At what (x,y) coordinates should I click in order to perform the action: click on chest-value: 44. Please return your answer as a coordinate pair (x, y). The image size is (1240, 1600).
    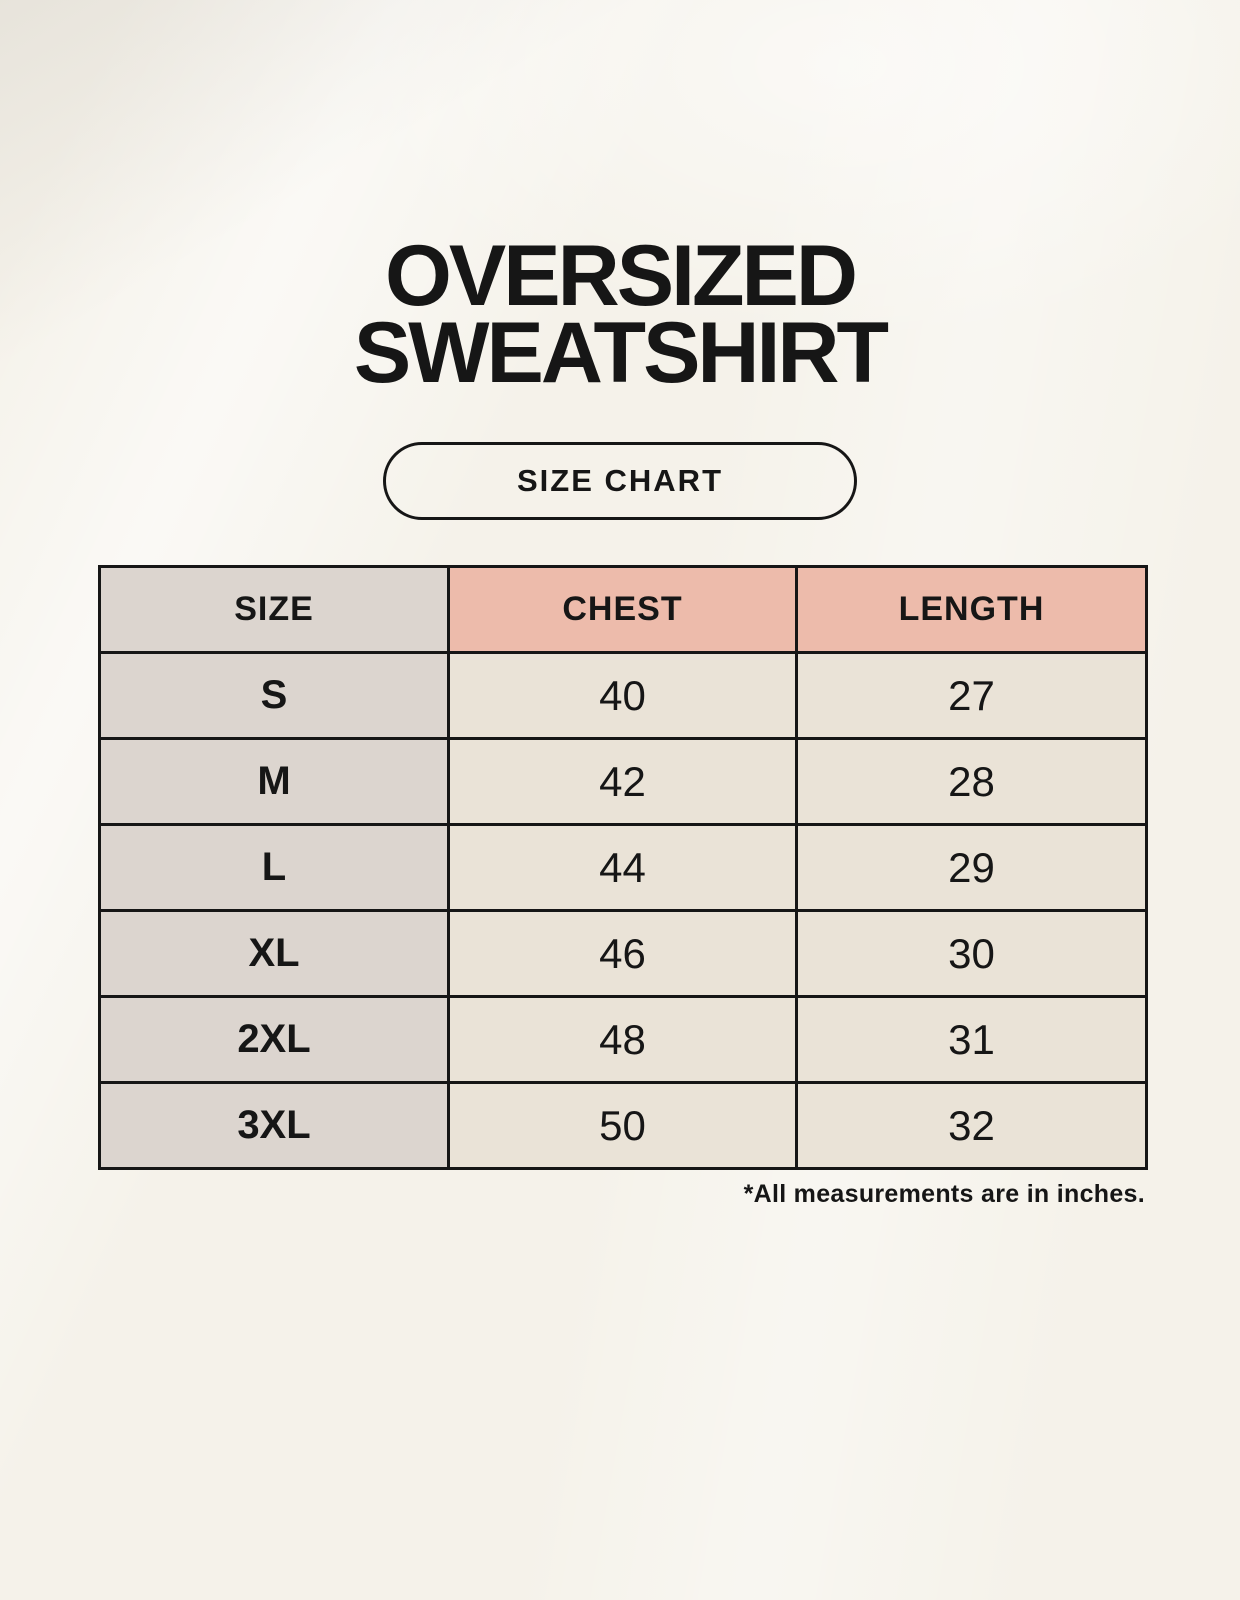
    Looking at the image, I should click on (622, 867).